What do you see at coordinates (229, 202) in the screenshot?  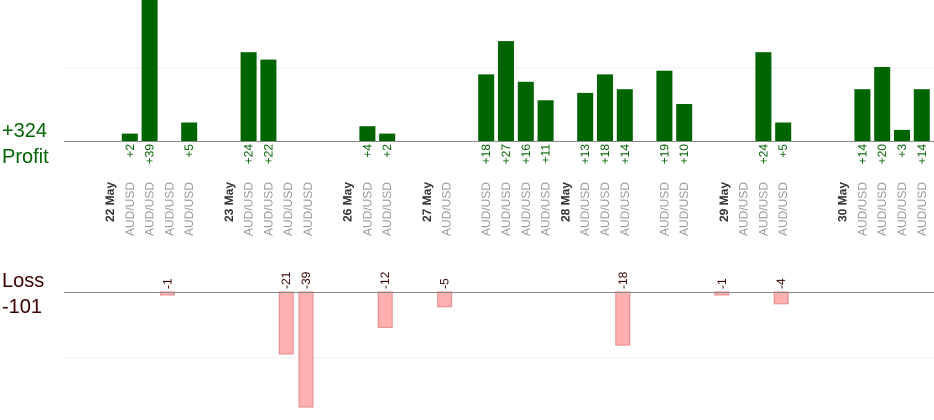 I see `date-label: 23 May` at bounding box center [229, 202].